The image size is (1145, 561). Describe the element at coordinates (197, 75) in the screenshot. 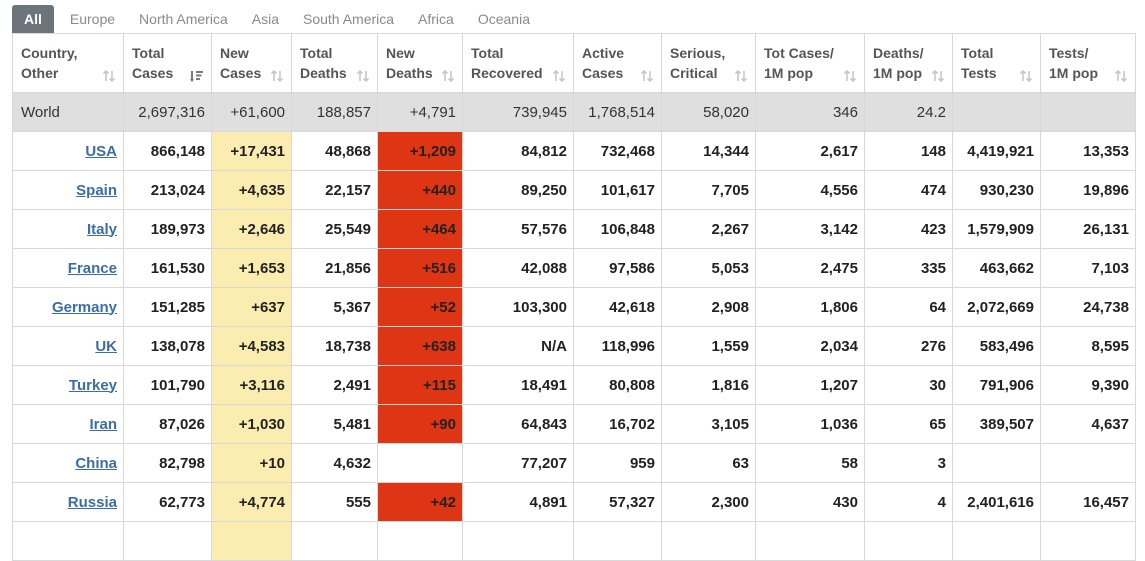

I see `sort-descending-icon` at that location.